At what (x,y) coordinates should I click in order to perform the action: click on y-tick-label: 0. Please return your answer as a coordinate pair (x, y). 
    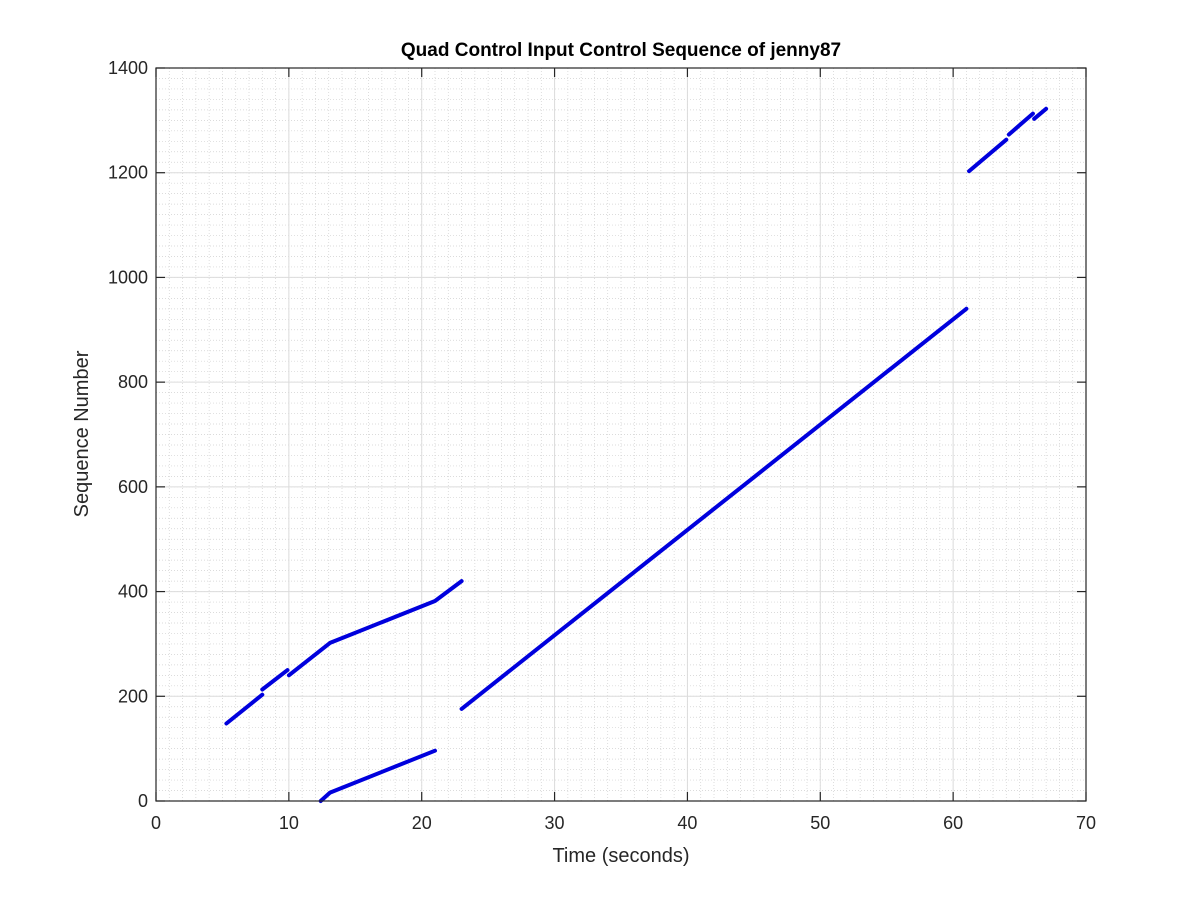
    Looking at the image, I should click on (143, 801).